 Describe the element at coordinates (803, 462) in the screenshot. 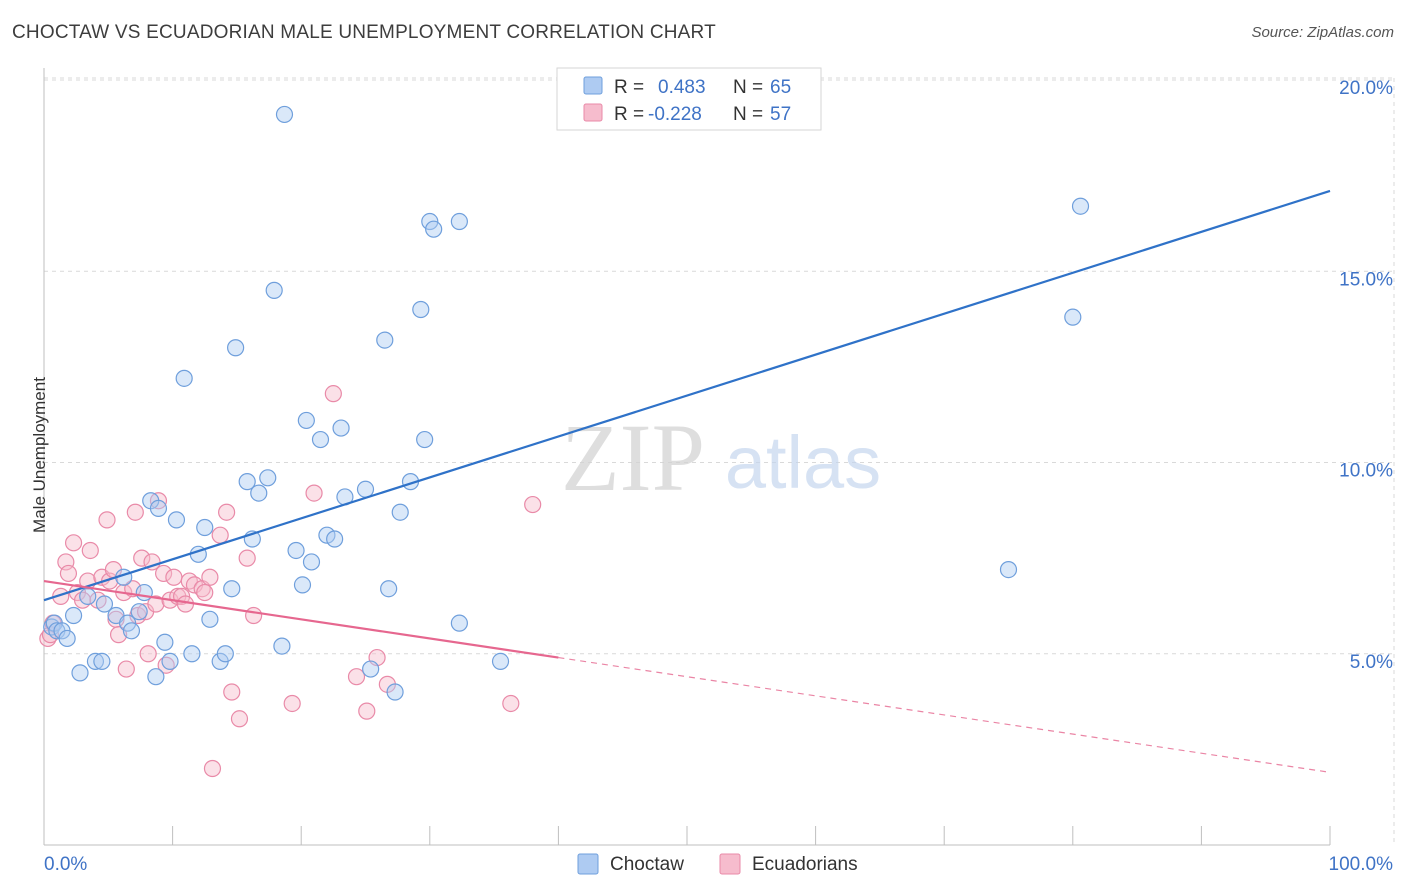

I see `watermark-atlas: atlas` at that location.